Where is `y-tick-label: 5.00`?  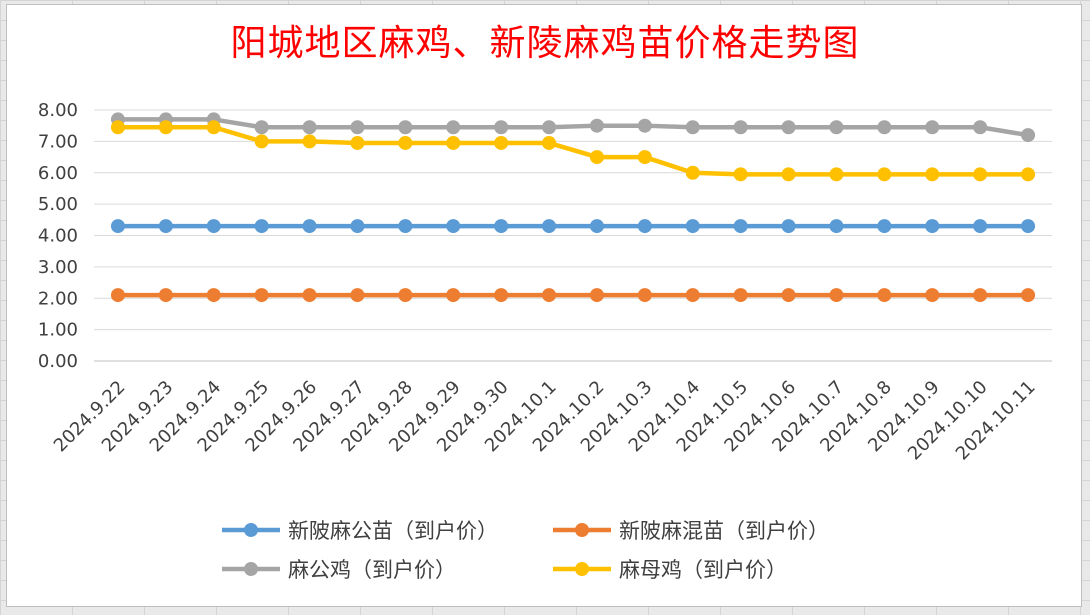 y-tick-label: 5.00 is located at coordinates (58, 204).